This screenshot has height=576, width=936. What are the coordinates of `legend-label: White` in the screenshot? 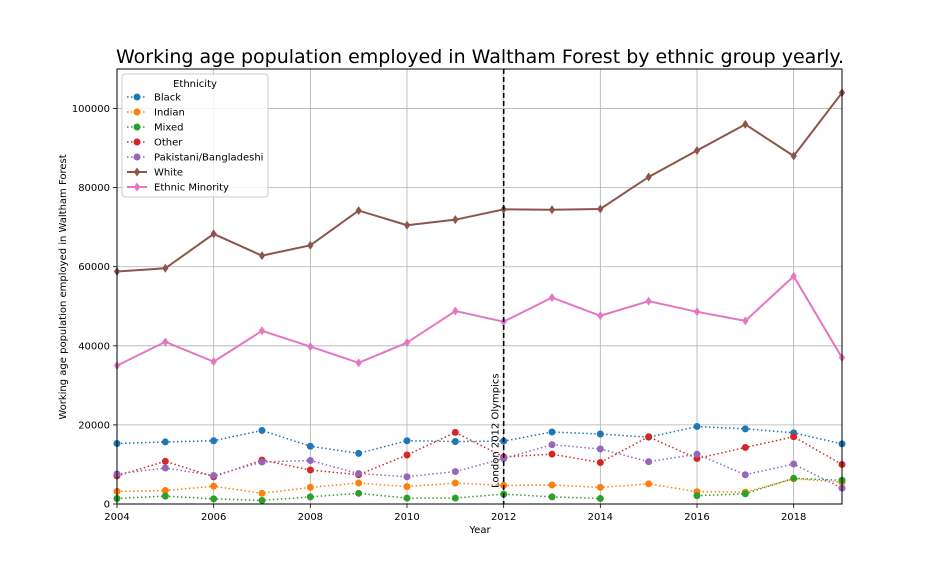 It's located at (168, 173).